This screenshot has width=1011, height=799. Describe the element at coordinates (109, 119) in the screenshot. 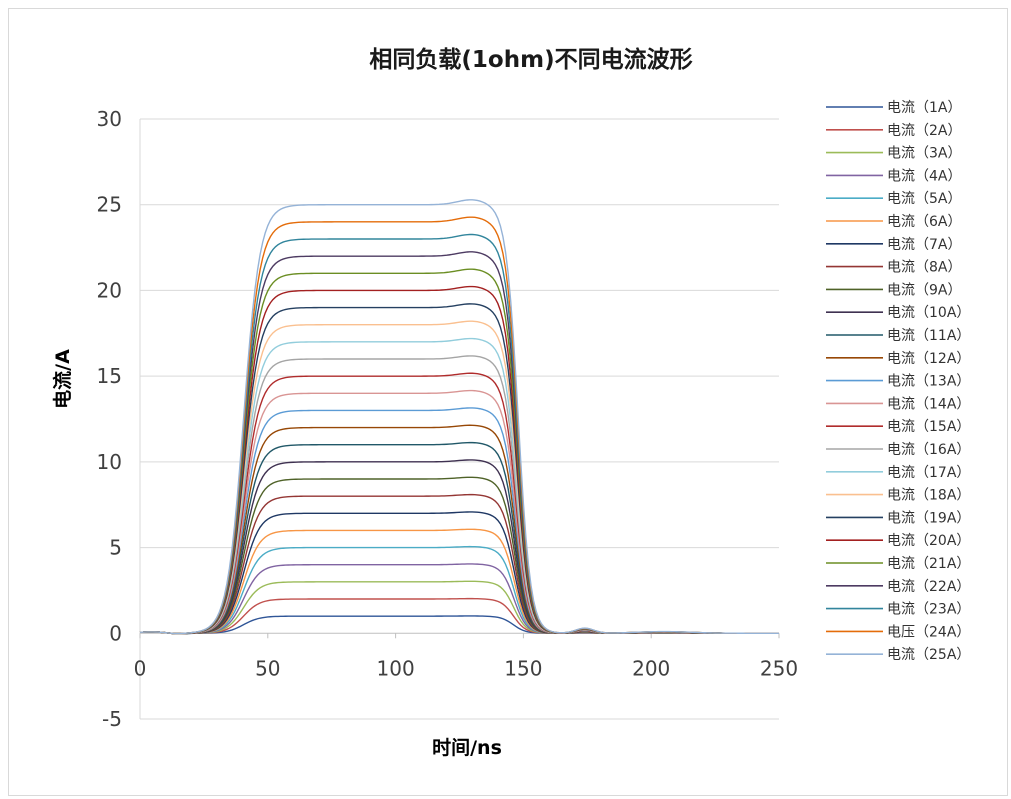

I see `y-tick-label: 30` at that location.